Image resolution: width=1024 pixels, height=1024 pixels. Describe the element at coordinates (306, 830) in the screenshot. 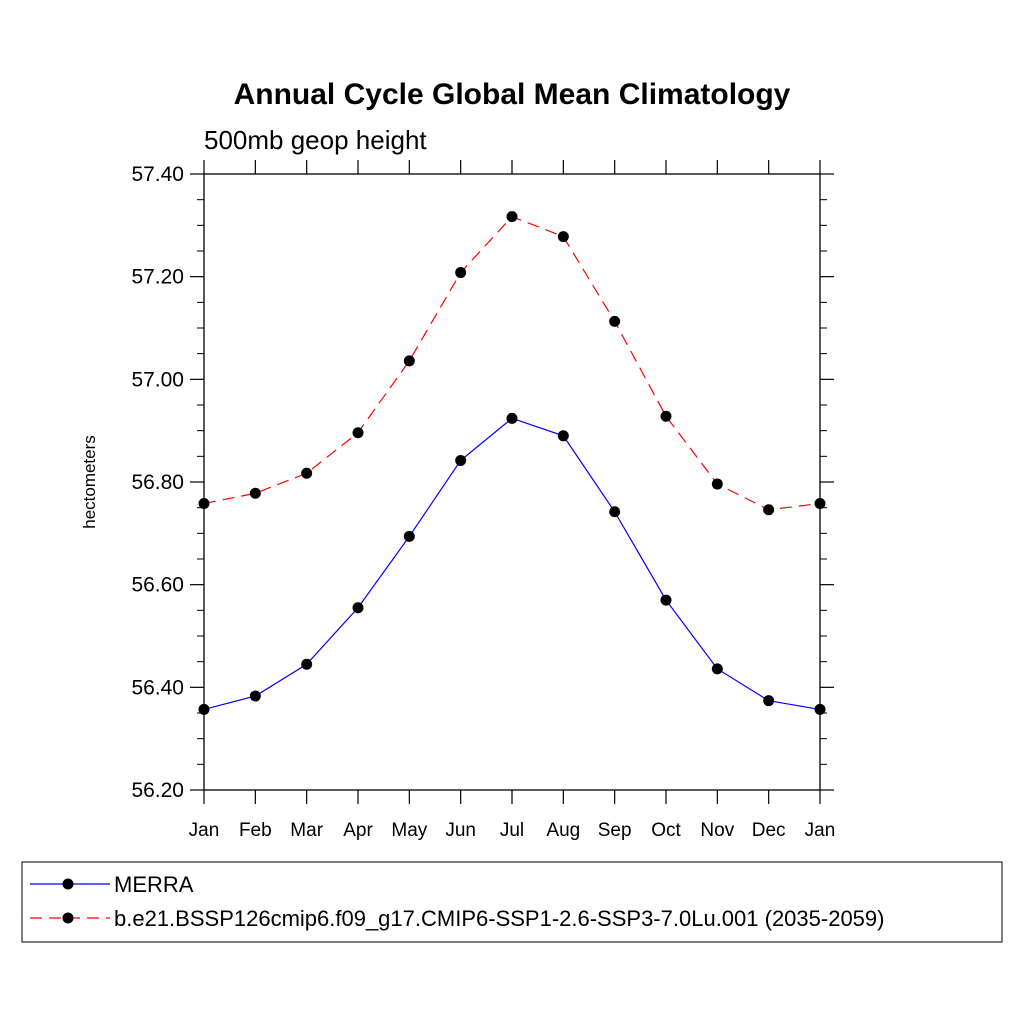

I see `x-tick-label: Mar` at that location.